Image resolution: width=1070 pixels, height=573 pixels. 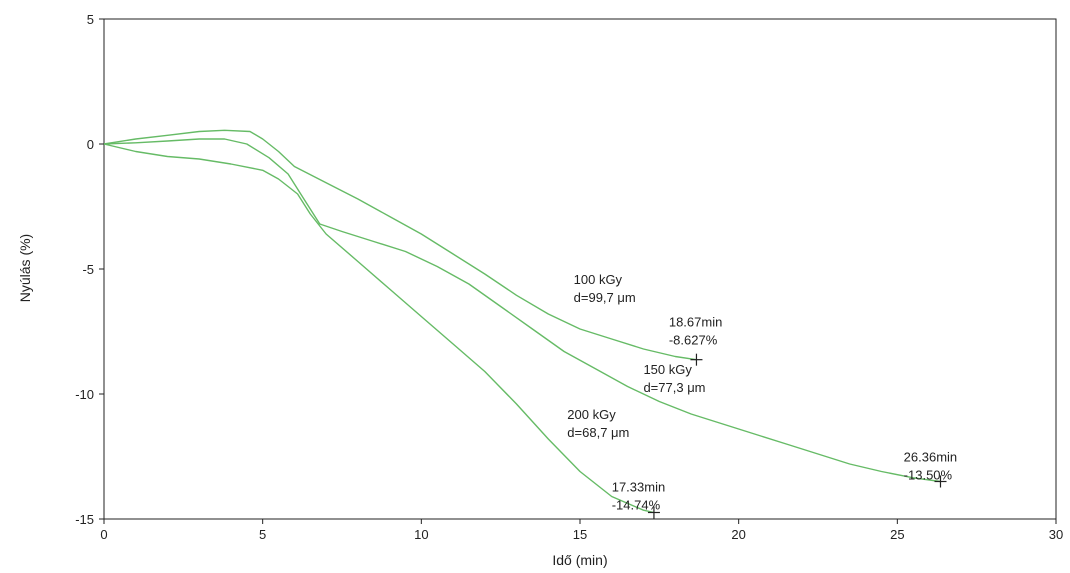 I want to click on marker-layer, so click(x=797, y=436).